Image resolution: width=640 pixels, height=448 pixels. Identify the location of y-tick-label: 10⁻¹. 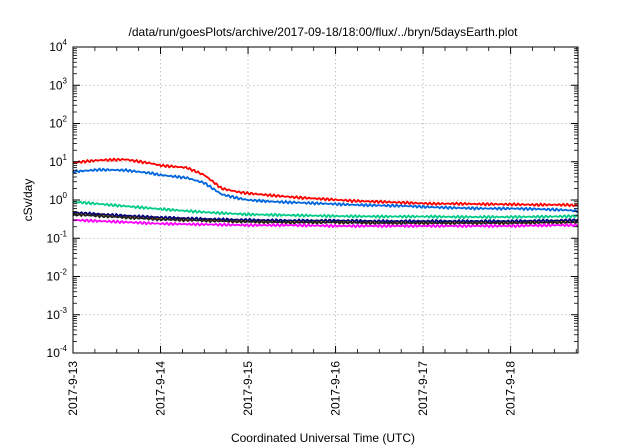
(57, 237).